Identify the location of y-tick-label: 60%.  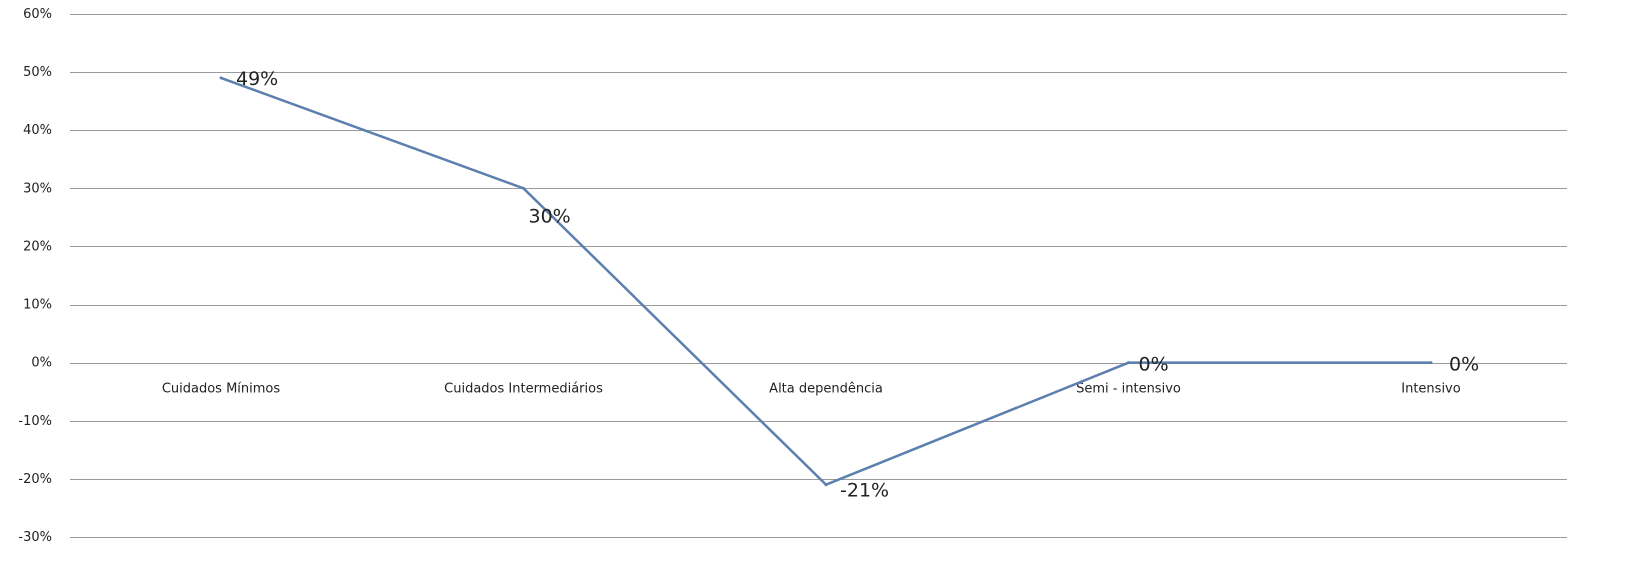
(37, 14).